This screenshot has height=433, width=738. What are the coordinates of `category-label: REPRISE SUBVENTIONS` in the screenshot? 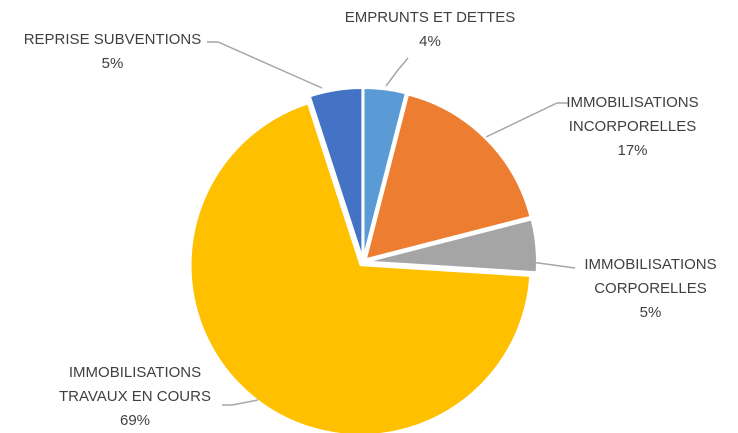 It's located at (112, 39).